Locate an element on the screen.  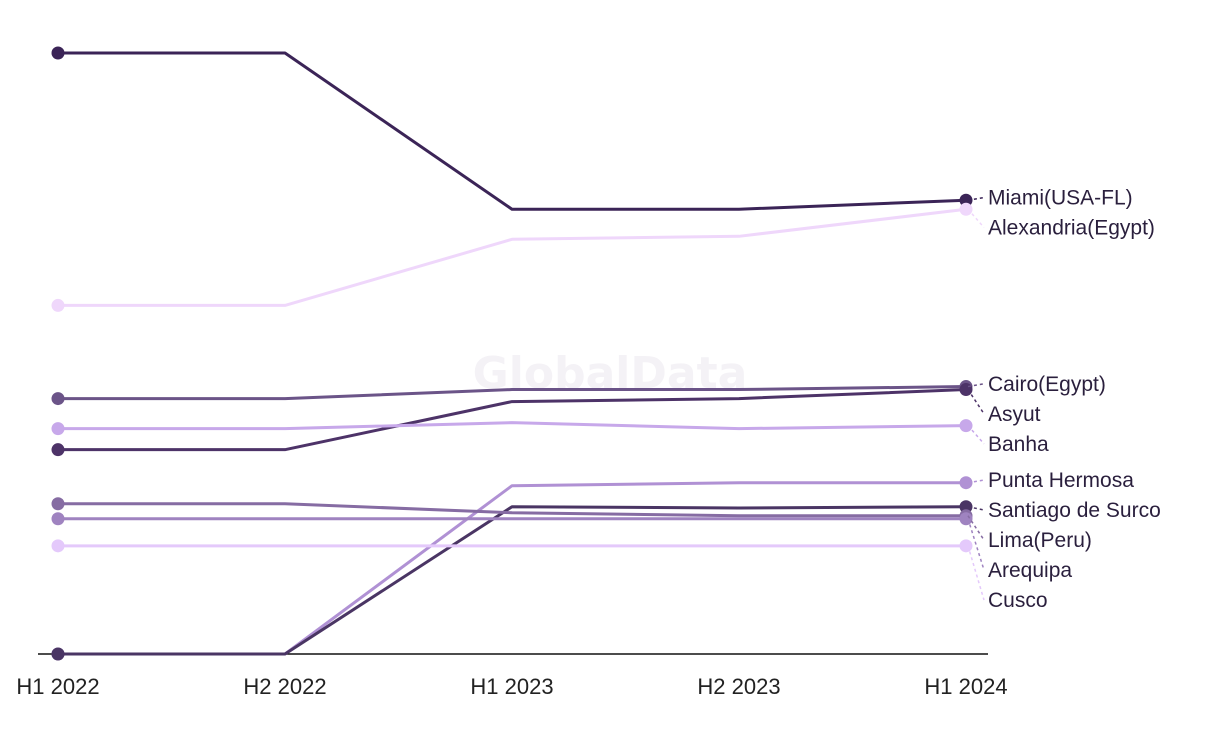
series-banha is located at coordinates (512, 427).